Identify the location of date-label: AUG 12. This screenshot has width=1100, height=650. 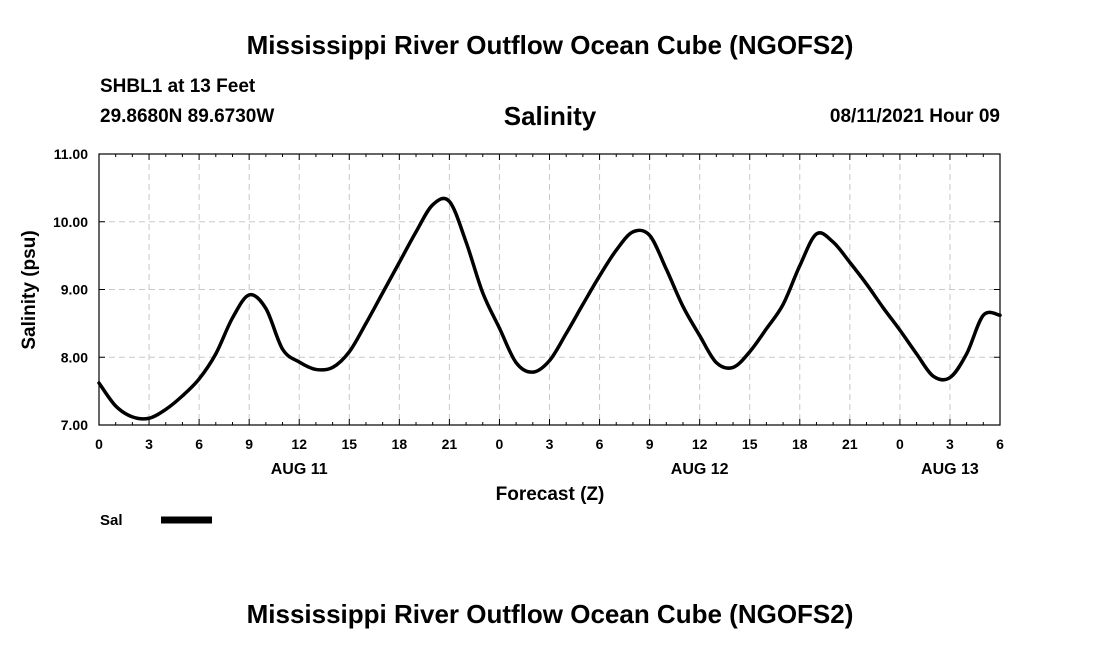
(700, 469).